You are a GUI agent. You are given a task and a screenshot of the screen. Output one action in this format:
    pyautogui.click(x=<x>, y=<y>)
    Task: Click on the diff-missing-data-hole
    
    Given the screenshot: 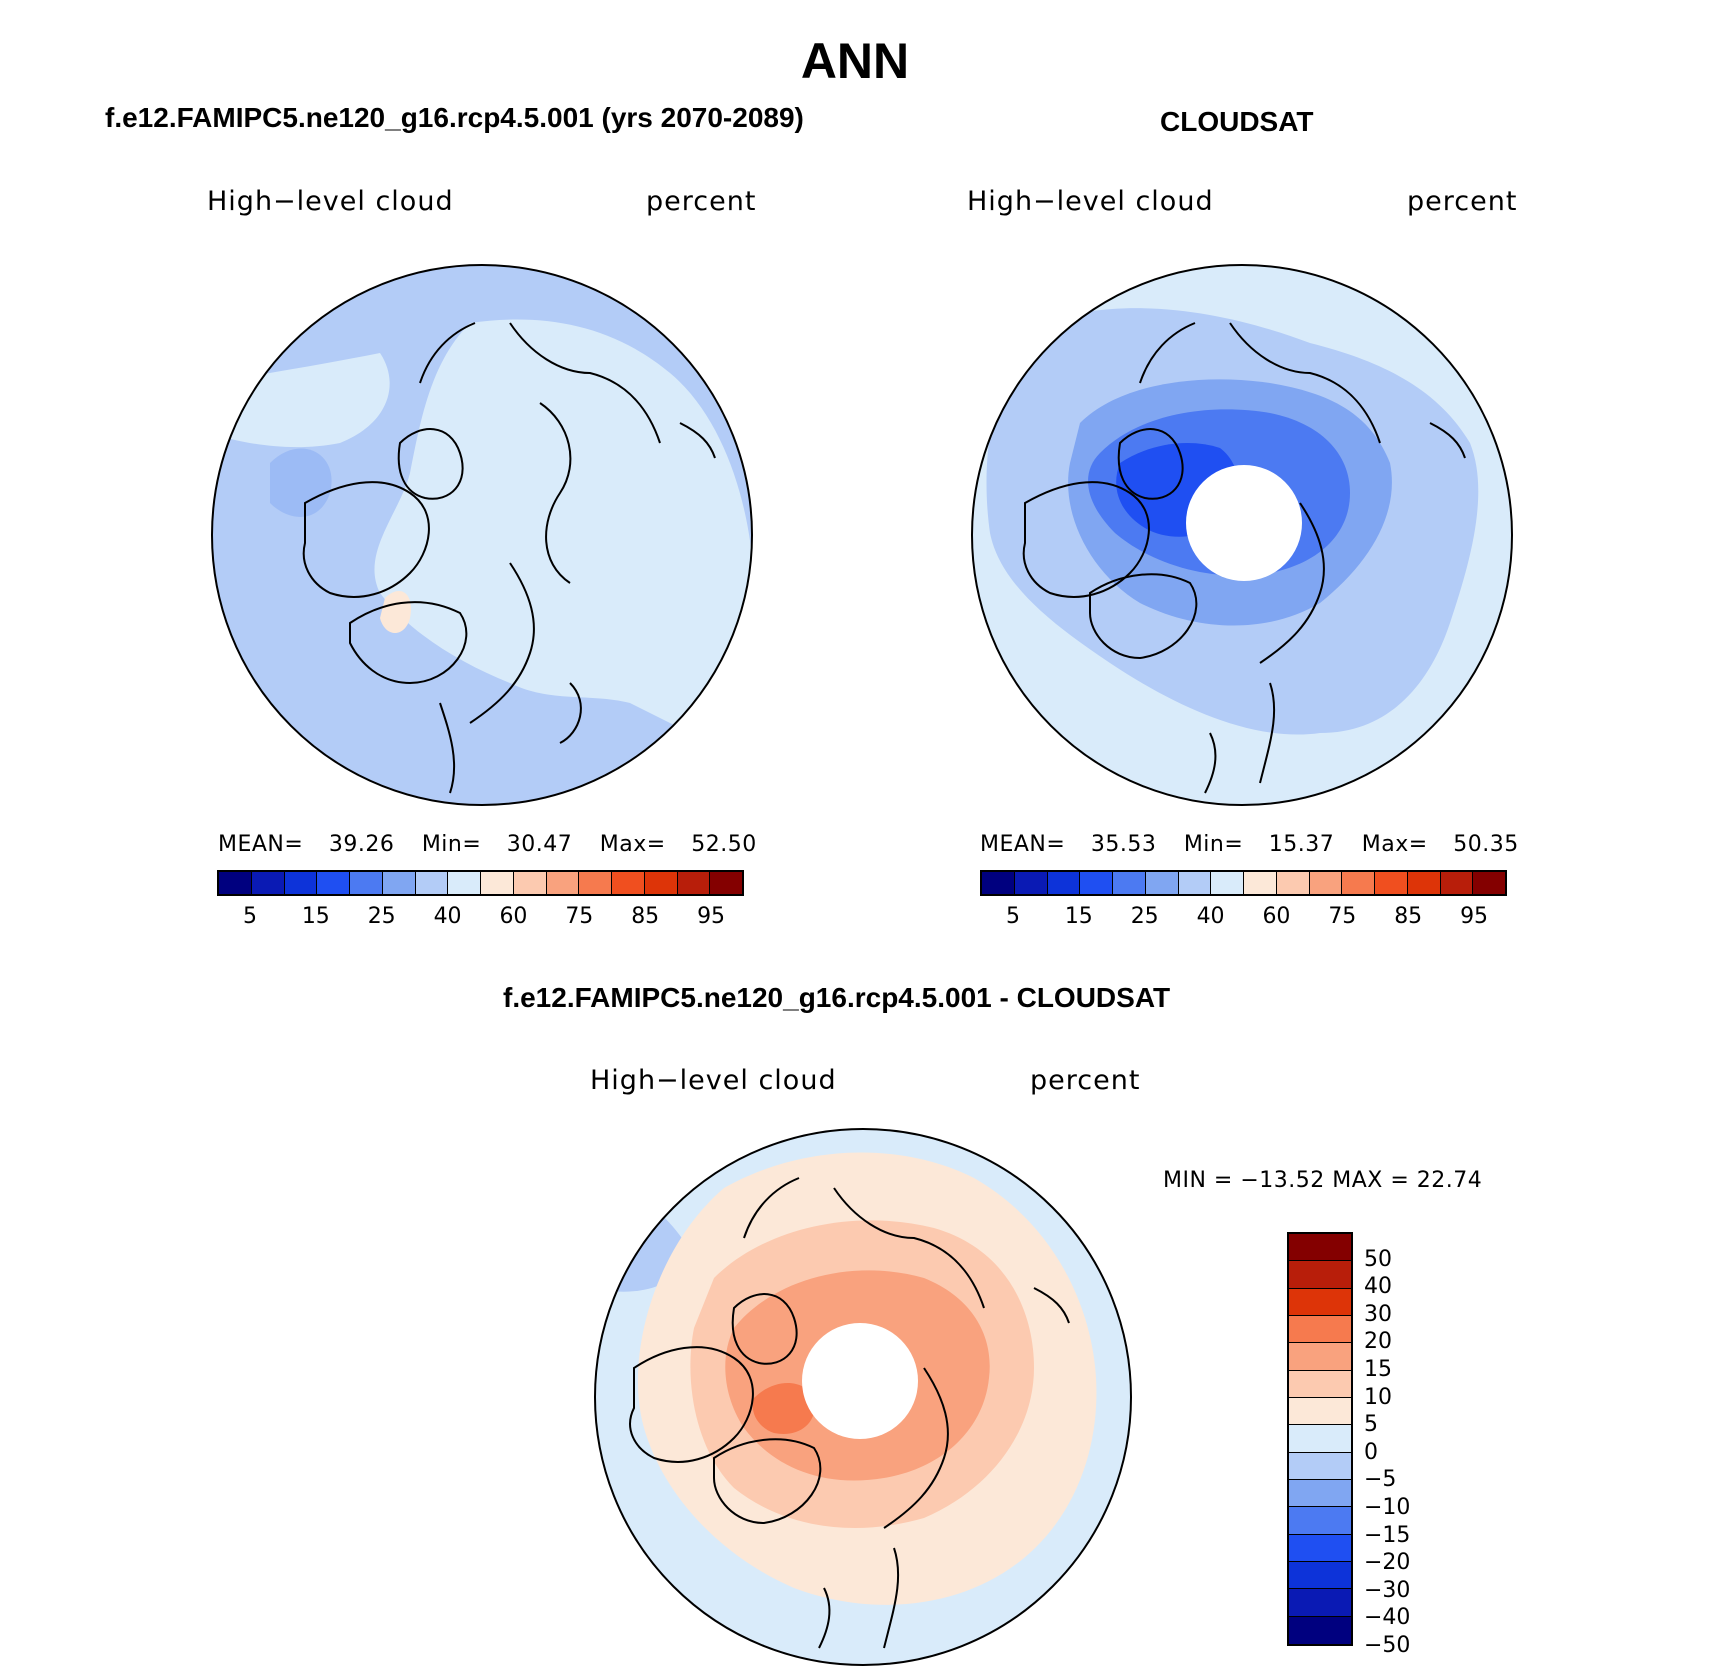 What is the action you would take?
    pyautogui.click(x=860, y=1381)
    